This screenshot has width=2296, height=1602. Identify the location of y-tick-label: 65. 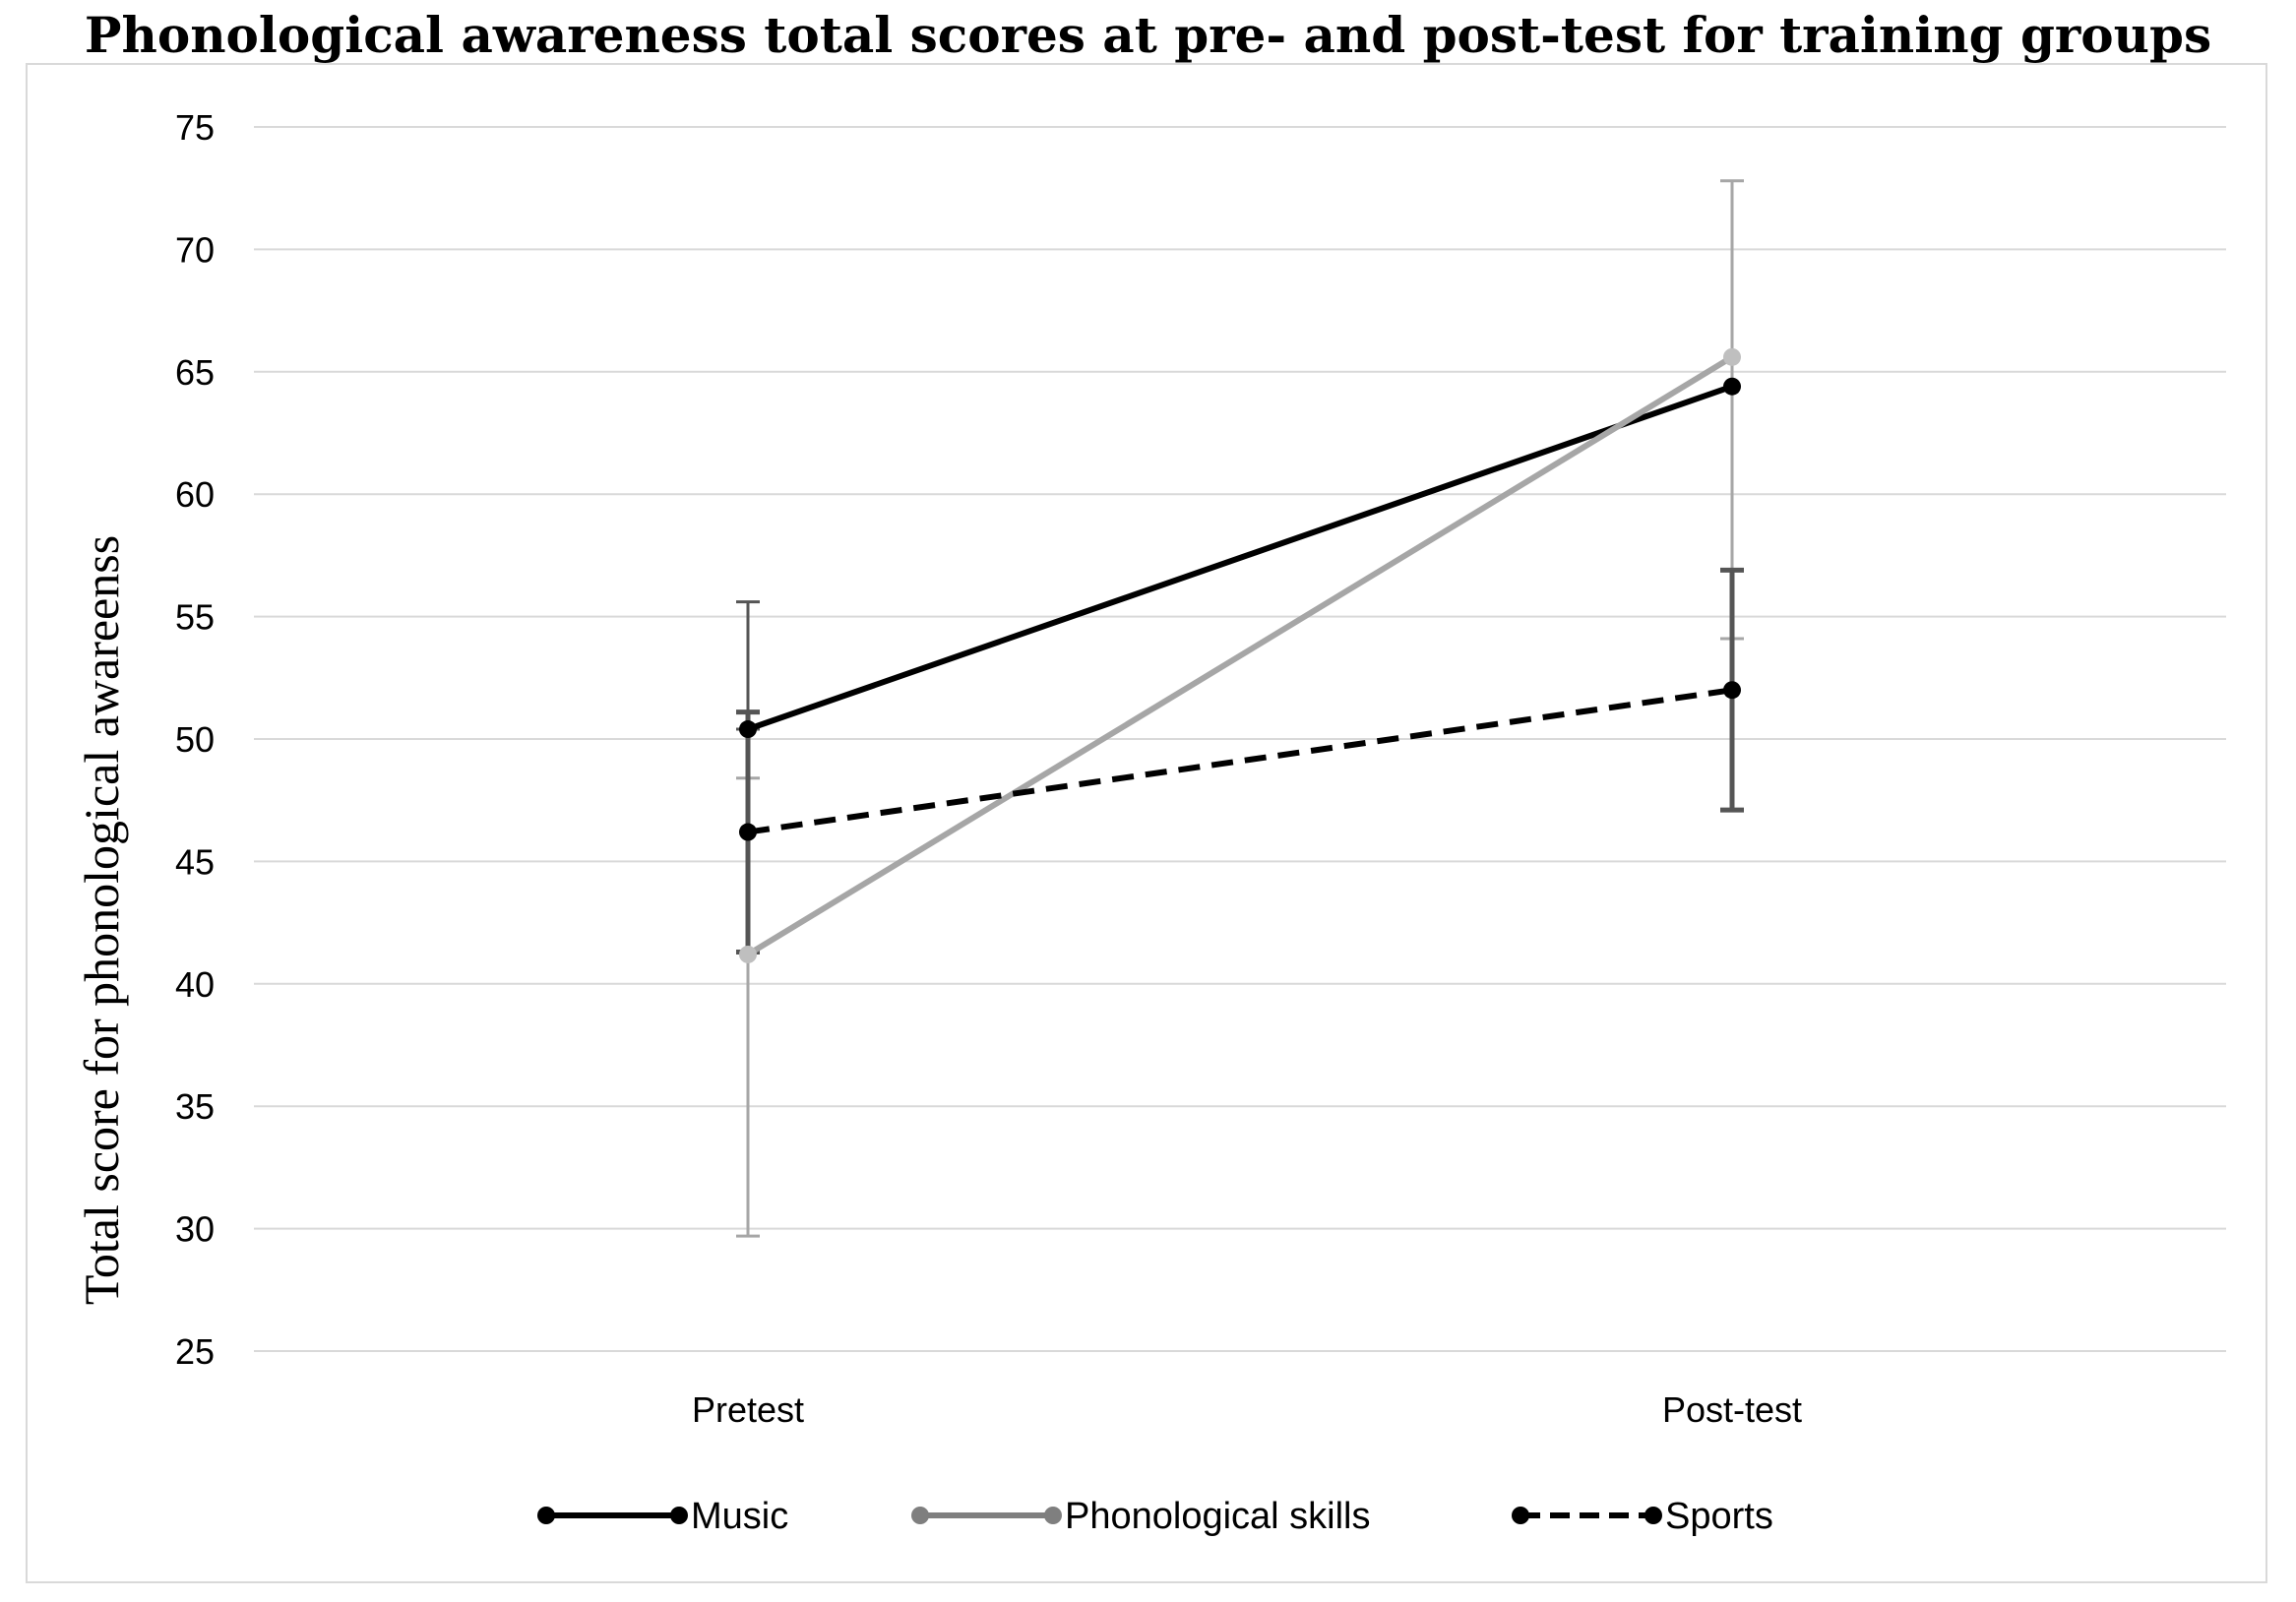
(195, 372).